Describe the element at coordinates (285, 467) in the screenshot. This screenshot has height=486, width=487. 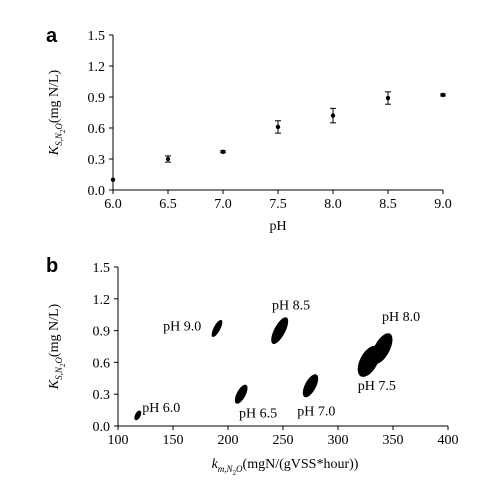
I see `panel-b-x-label: km,N2O(mgN/(gVSS*hour))` at that location.